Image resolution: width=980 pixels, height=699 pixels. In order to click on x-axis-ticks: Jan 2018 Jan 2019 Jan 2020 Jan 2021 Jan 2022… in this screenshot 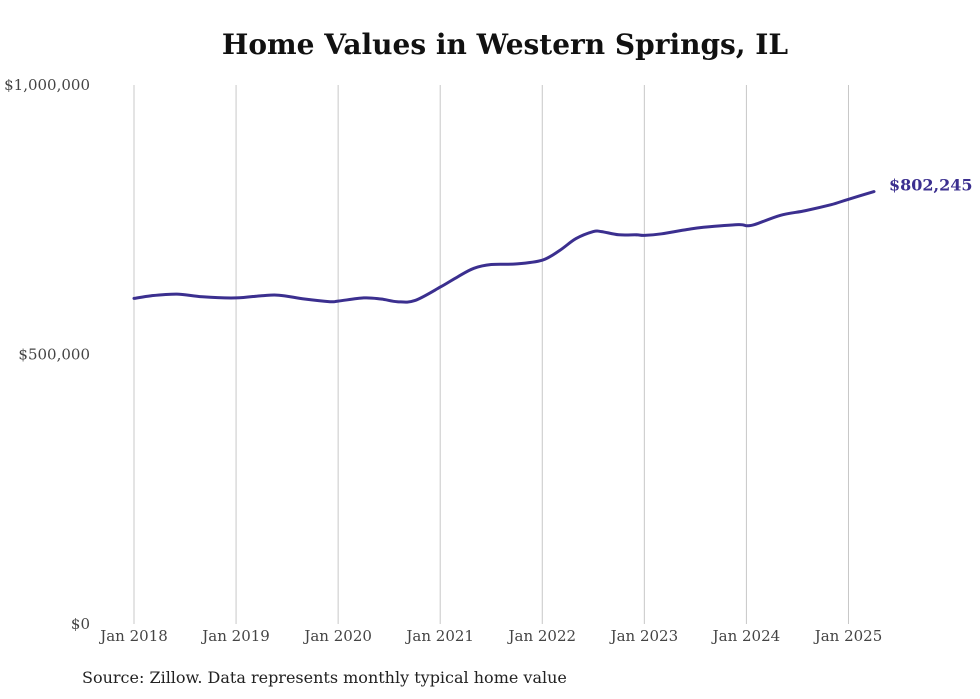, I will do `click(490, 636)`.